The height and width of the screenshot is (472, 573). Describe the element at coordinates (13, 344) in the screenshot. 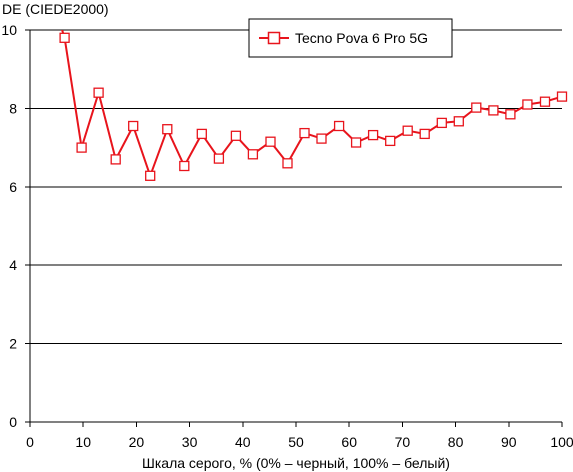

I see `y-tick-label-2: 2` at that location.